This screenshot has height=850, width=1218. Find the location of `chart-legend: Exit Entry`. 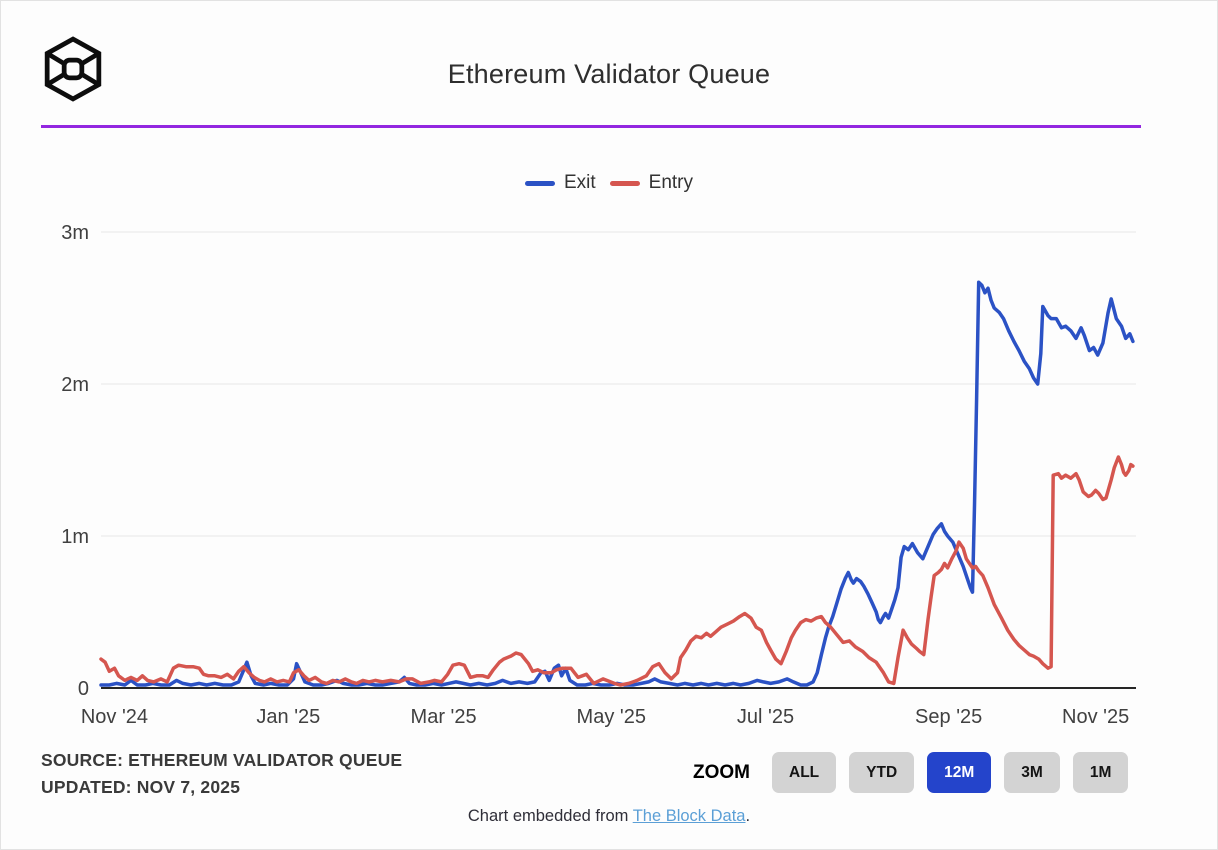

chart-legend: Exit Entry is located at coordinates (609, 183).